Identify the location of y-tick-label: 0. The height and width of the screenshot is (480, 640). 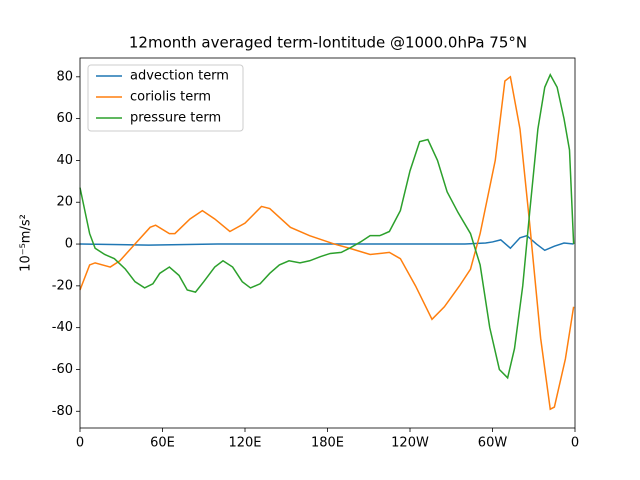
(69, 244).